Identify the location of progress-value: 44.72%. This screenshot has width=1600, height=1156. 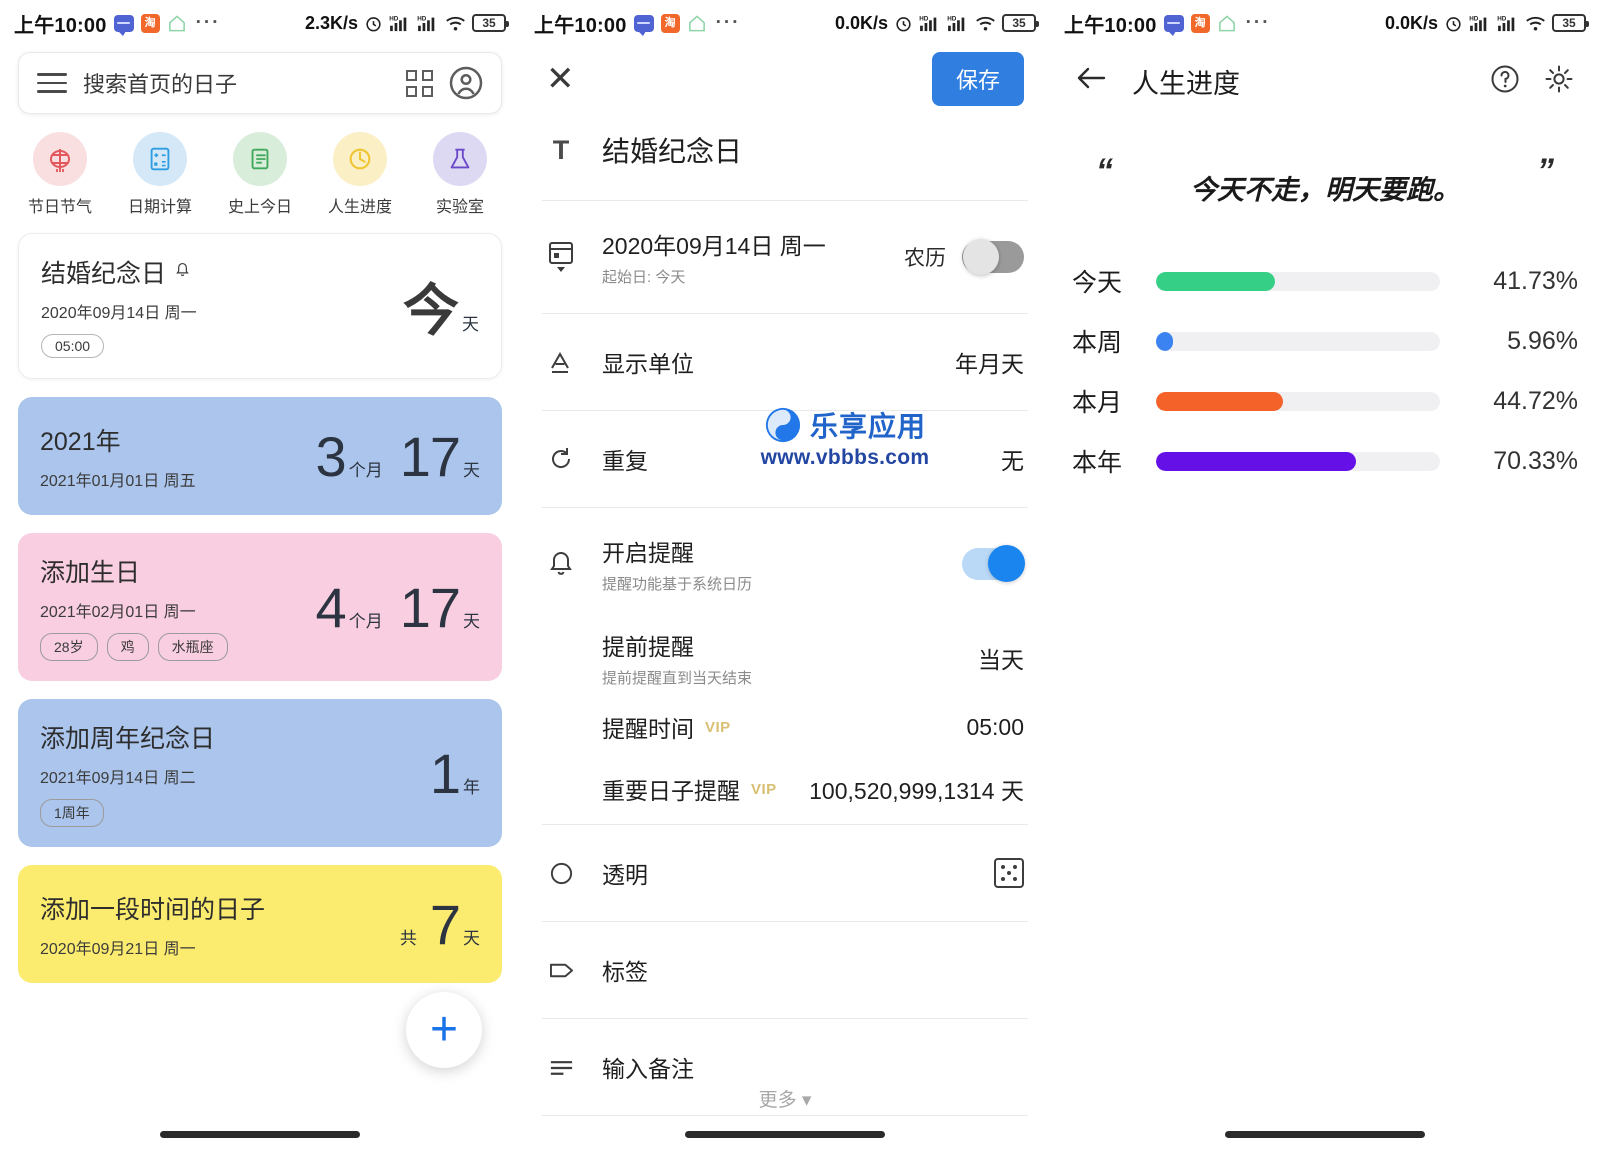
(1535, 400).